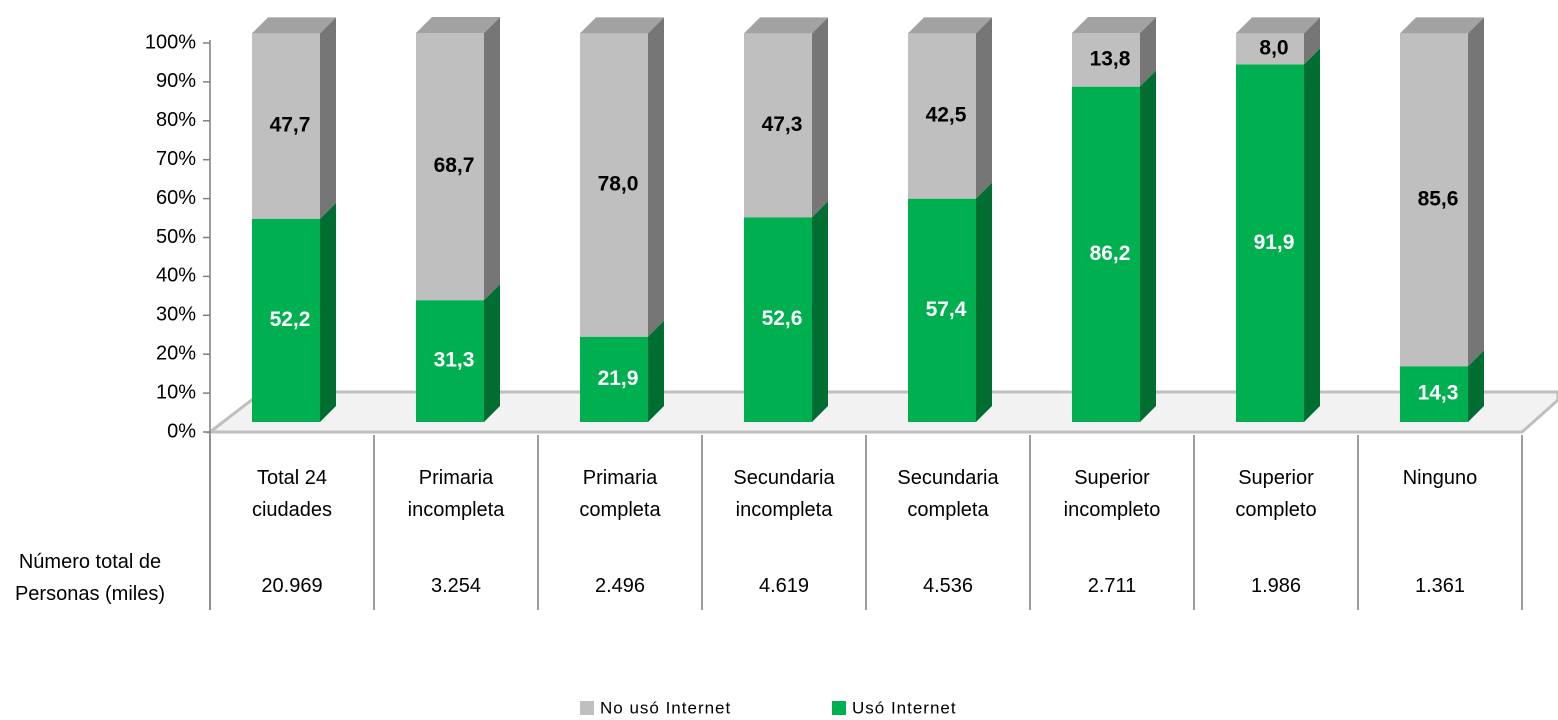  What do you see at coordinates (1273, 47) in the screenshot?
I see `value-label: 8,0` at bounding box center [1273, 47].